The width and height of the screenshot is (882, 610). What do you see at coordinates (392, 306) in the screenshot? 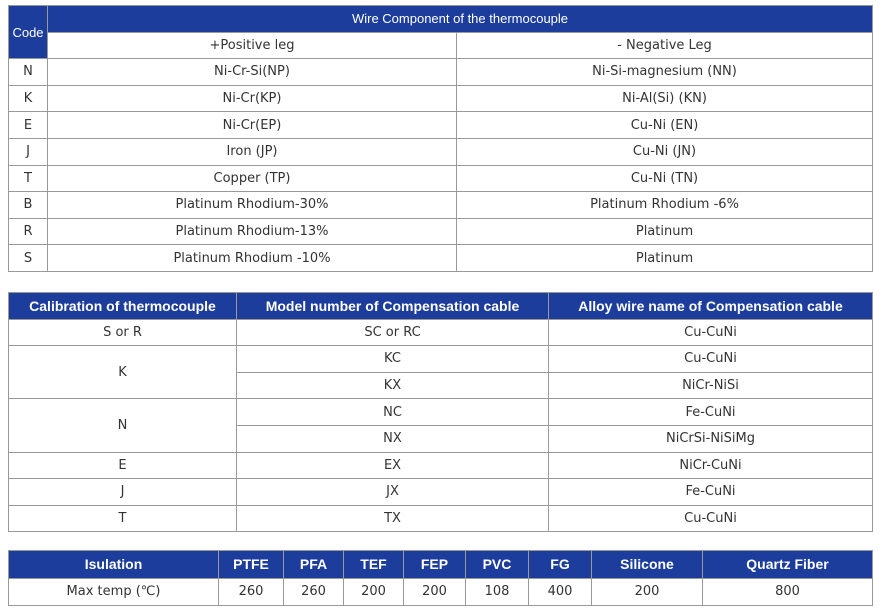
I see `model-number-header: Model number of Compensation cable` at bounding box center [392, 306].